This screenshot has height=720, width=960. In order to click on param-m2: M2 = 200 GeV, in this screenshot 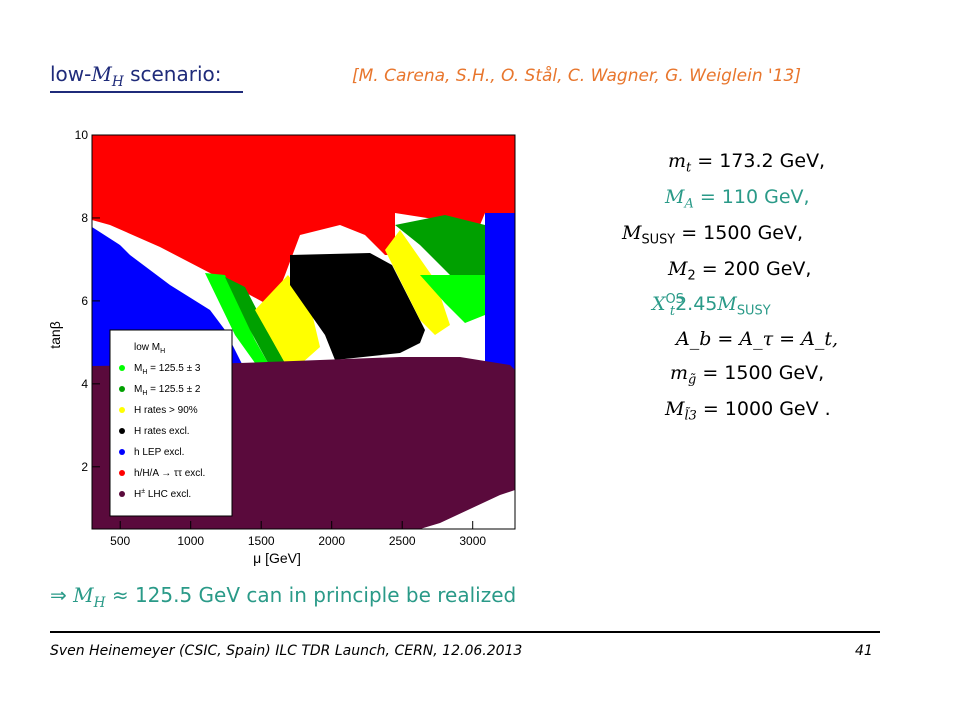, I will do `click(739, 271)`.